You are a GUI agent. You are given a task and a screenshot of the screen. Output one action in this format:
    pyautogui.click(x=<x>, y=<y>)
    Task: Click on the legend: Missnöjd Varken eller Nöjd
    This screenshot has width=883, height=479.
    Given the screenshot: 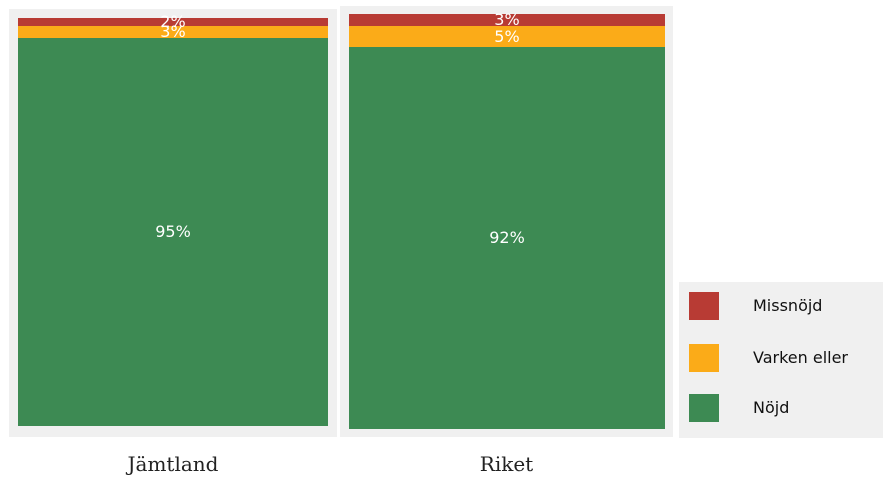 What is the action you would take?
    pyautogui.click(x=781, y=360)
    